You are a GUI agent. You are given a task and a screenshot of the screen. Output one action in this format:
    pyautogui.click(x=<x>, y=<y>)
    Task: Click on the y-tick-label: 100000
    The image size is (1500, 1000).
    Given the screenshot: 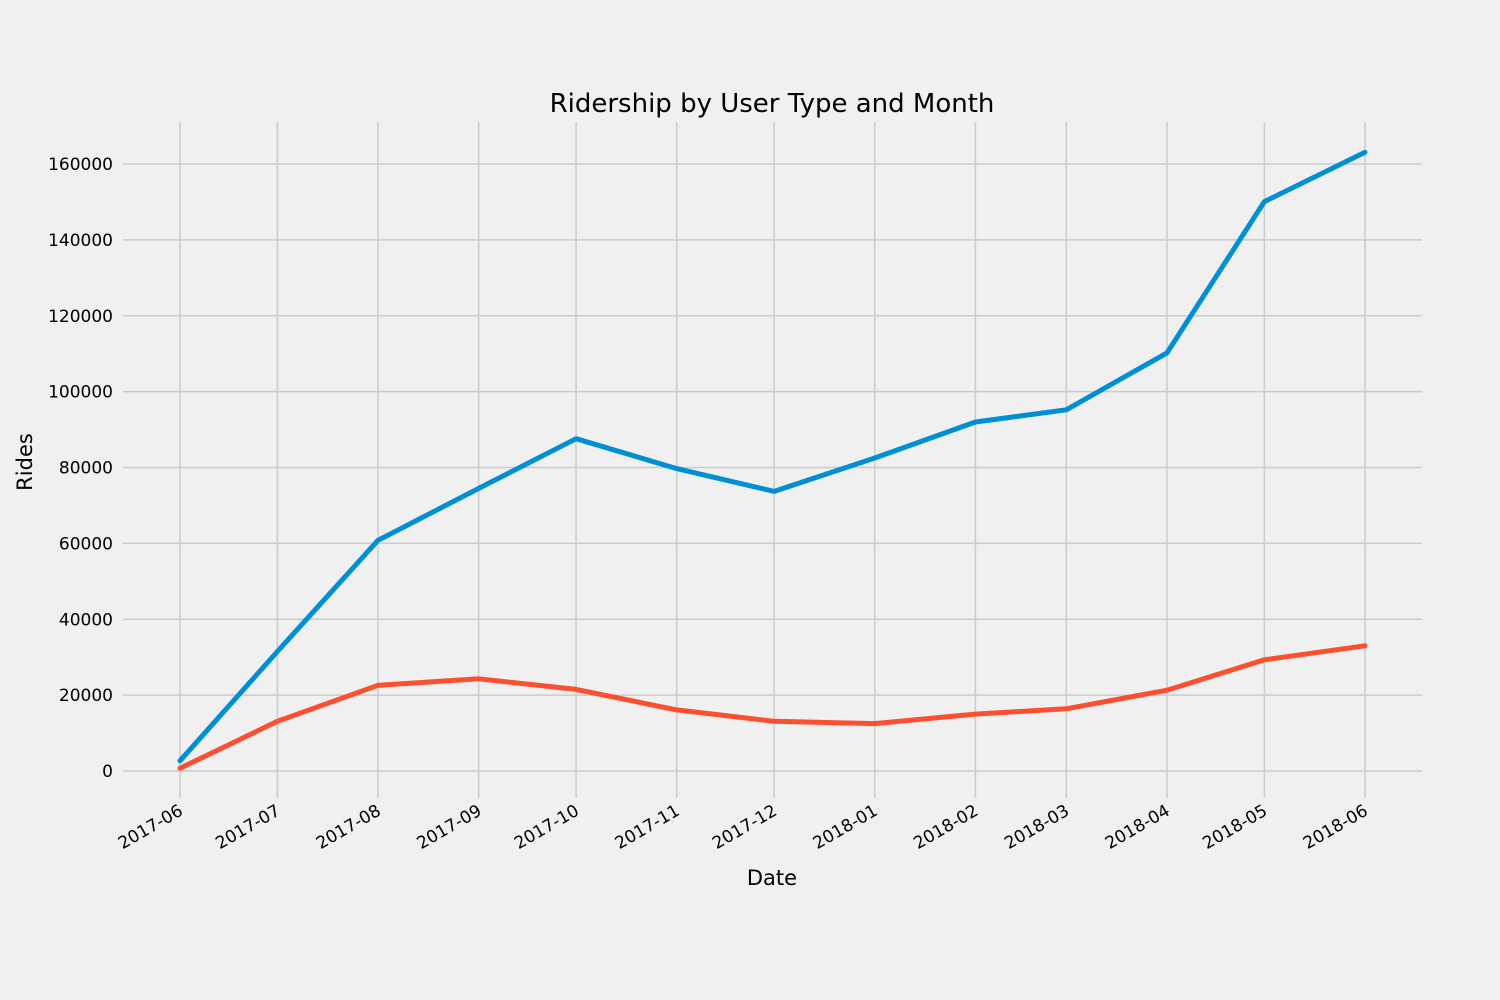 What is the action you would take?
    pyautogui.click(x=80, y=393)
    